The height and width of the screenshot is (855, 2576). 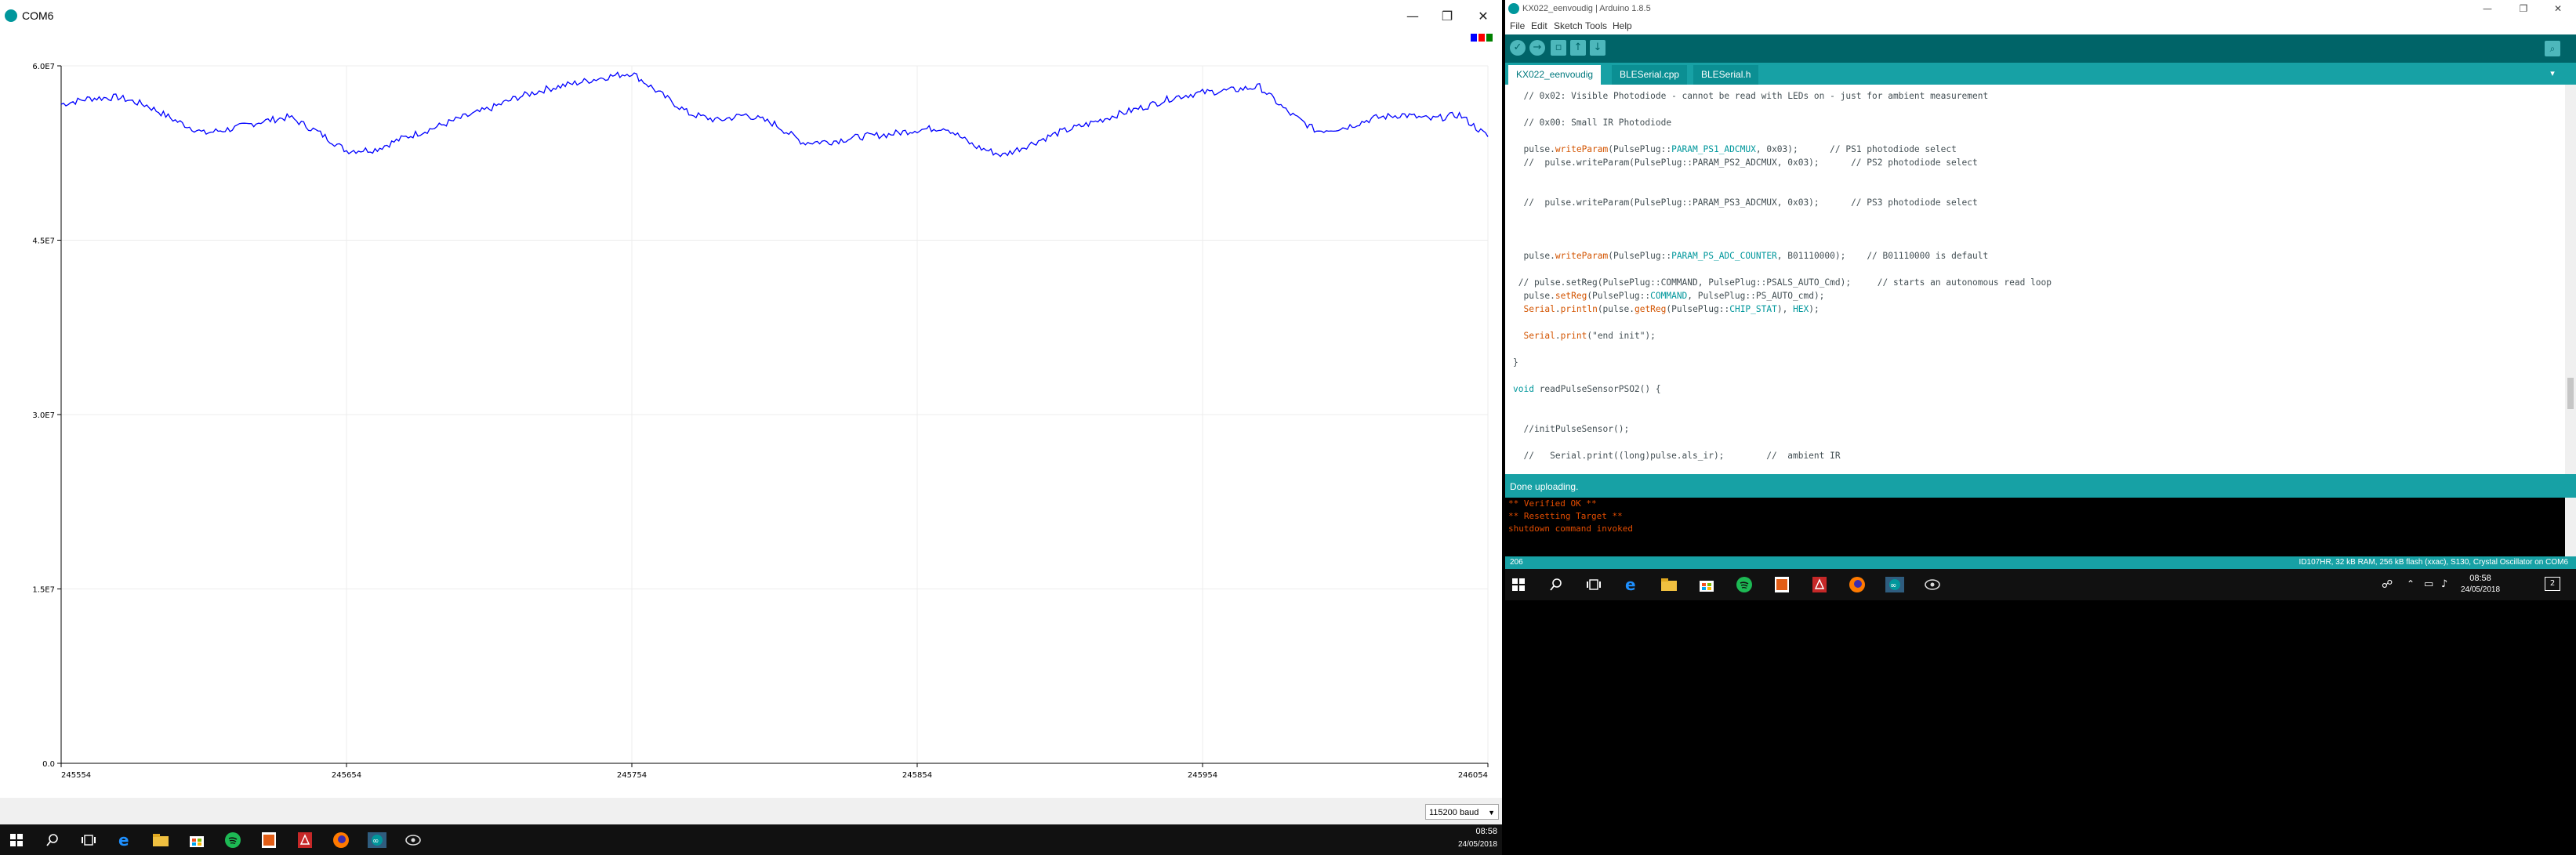 I want to click on menu-tools: Tools, so click(x=1597, y=25).